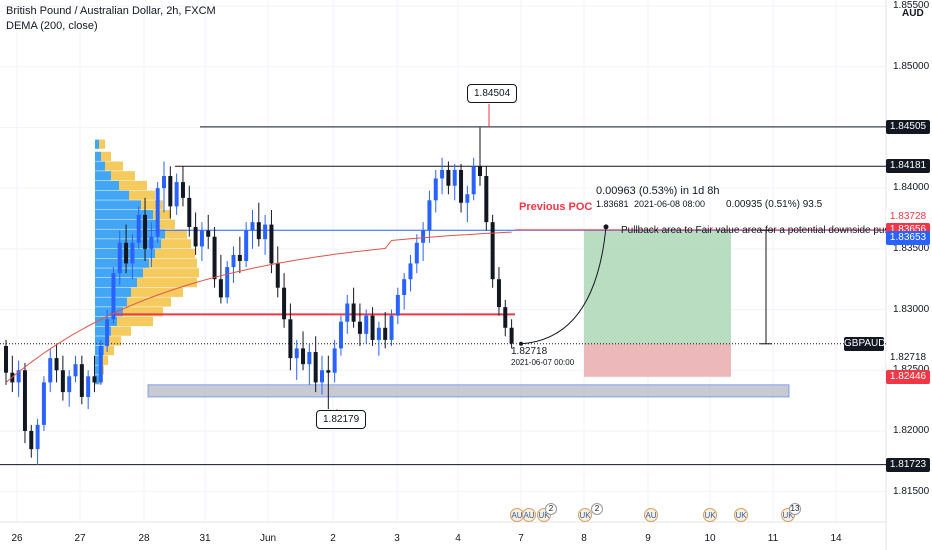 The height and width of the screenshot is (550, 932). Describe the element at coordinates (908, 166) in the screenshot. I see `price-label: 1.84181` at that location.